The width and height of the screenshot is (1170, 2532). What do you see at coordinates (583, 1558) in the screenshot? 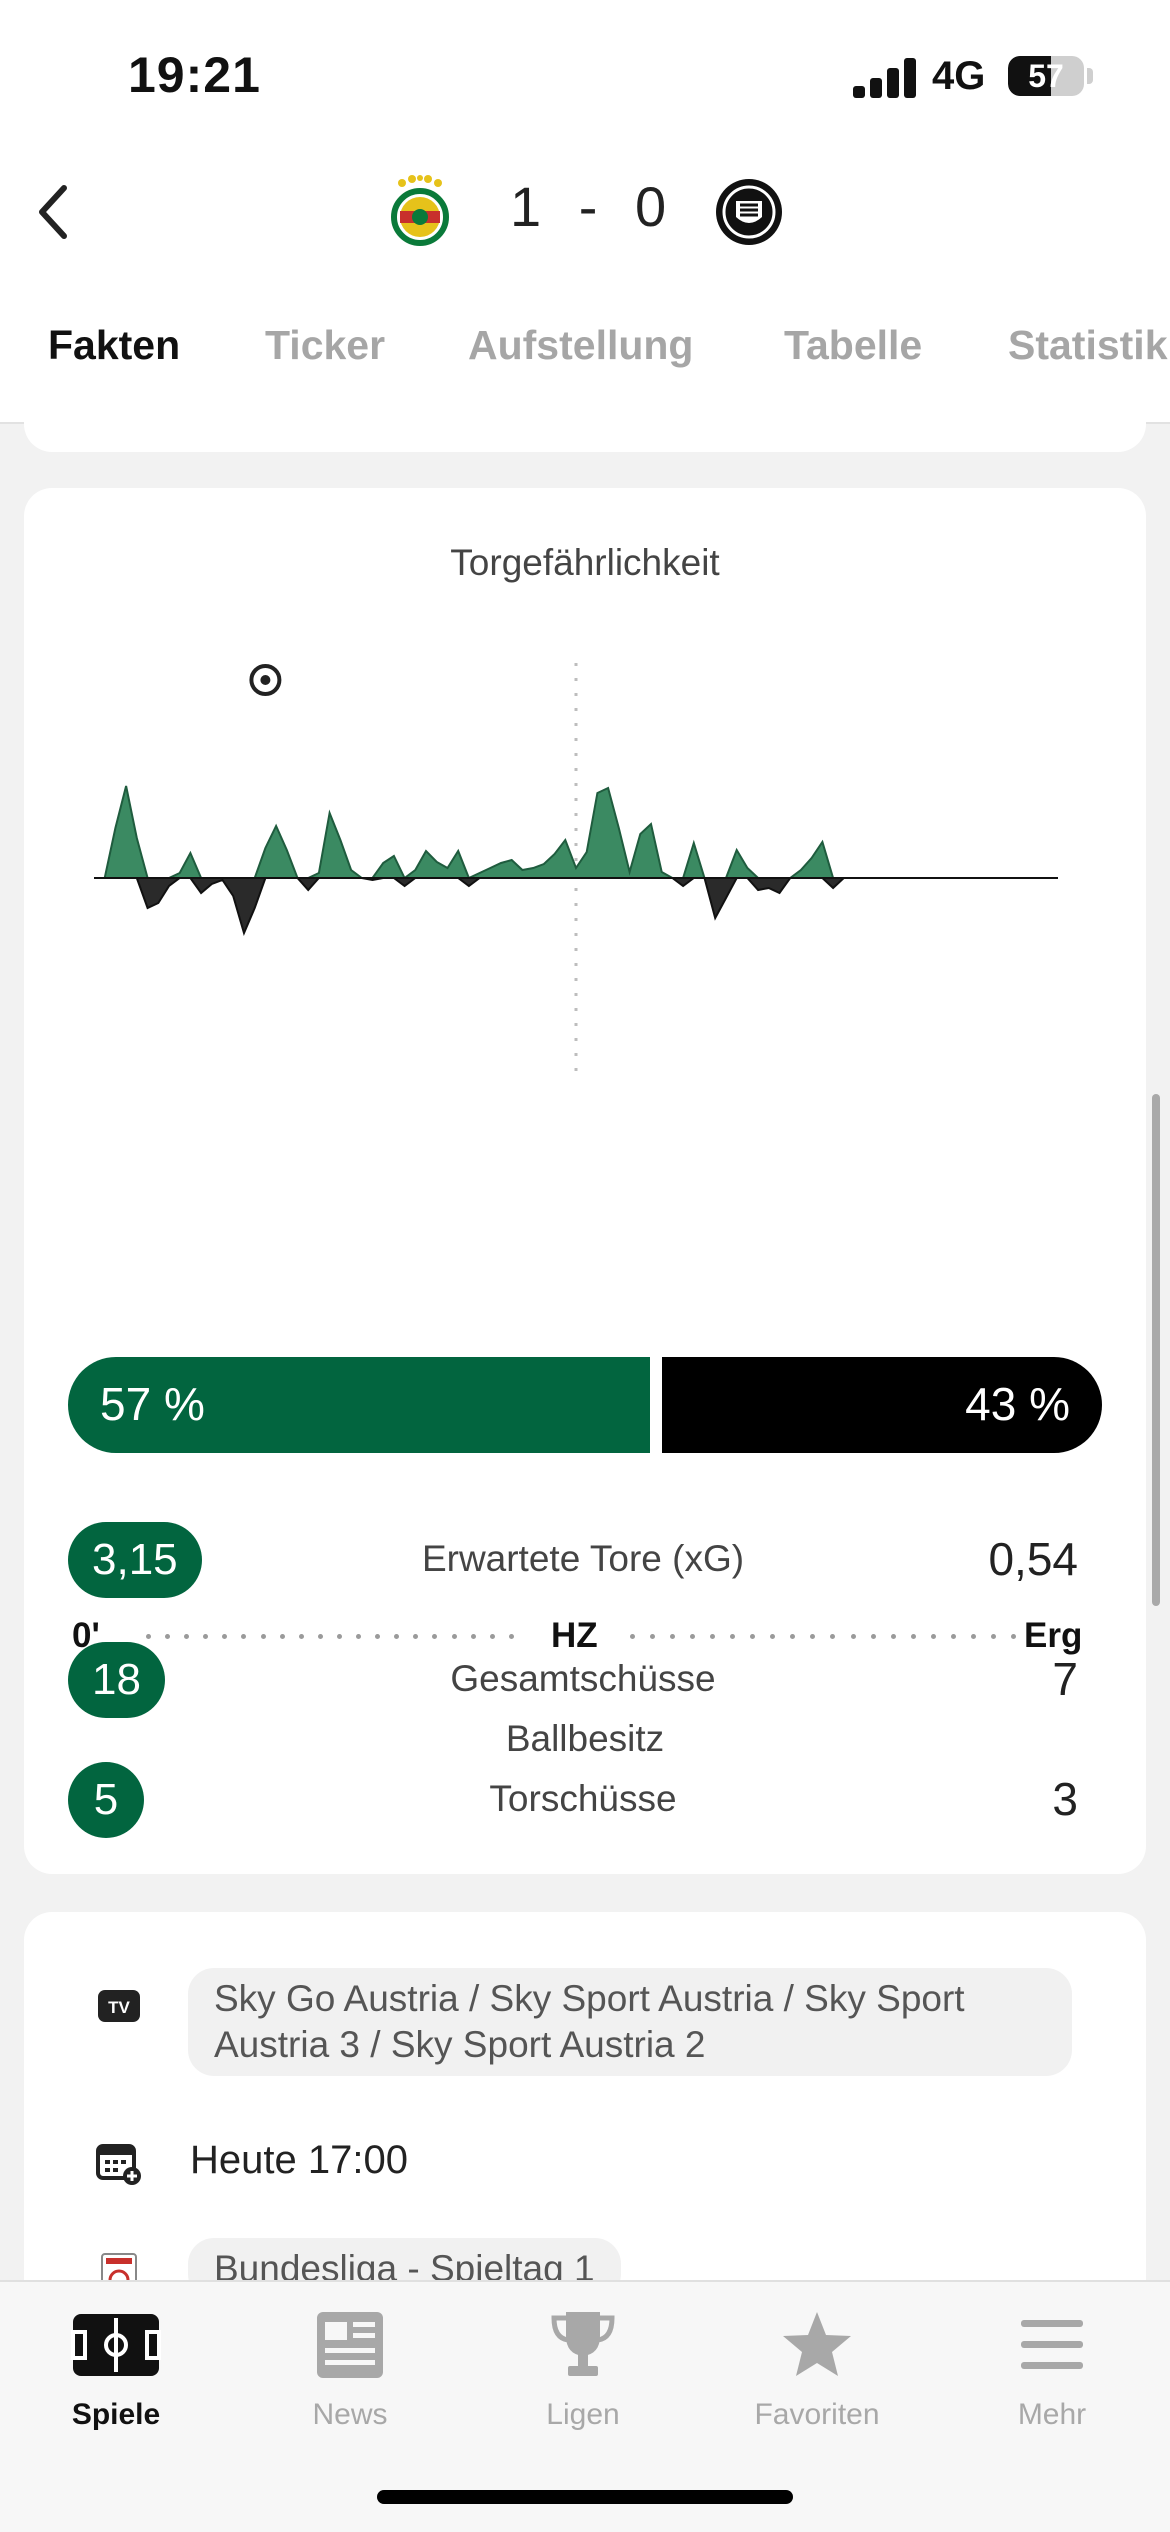
I see `stat-label: Erwartete Tore (xG)` at bounding box center [583, 1558].